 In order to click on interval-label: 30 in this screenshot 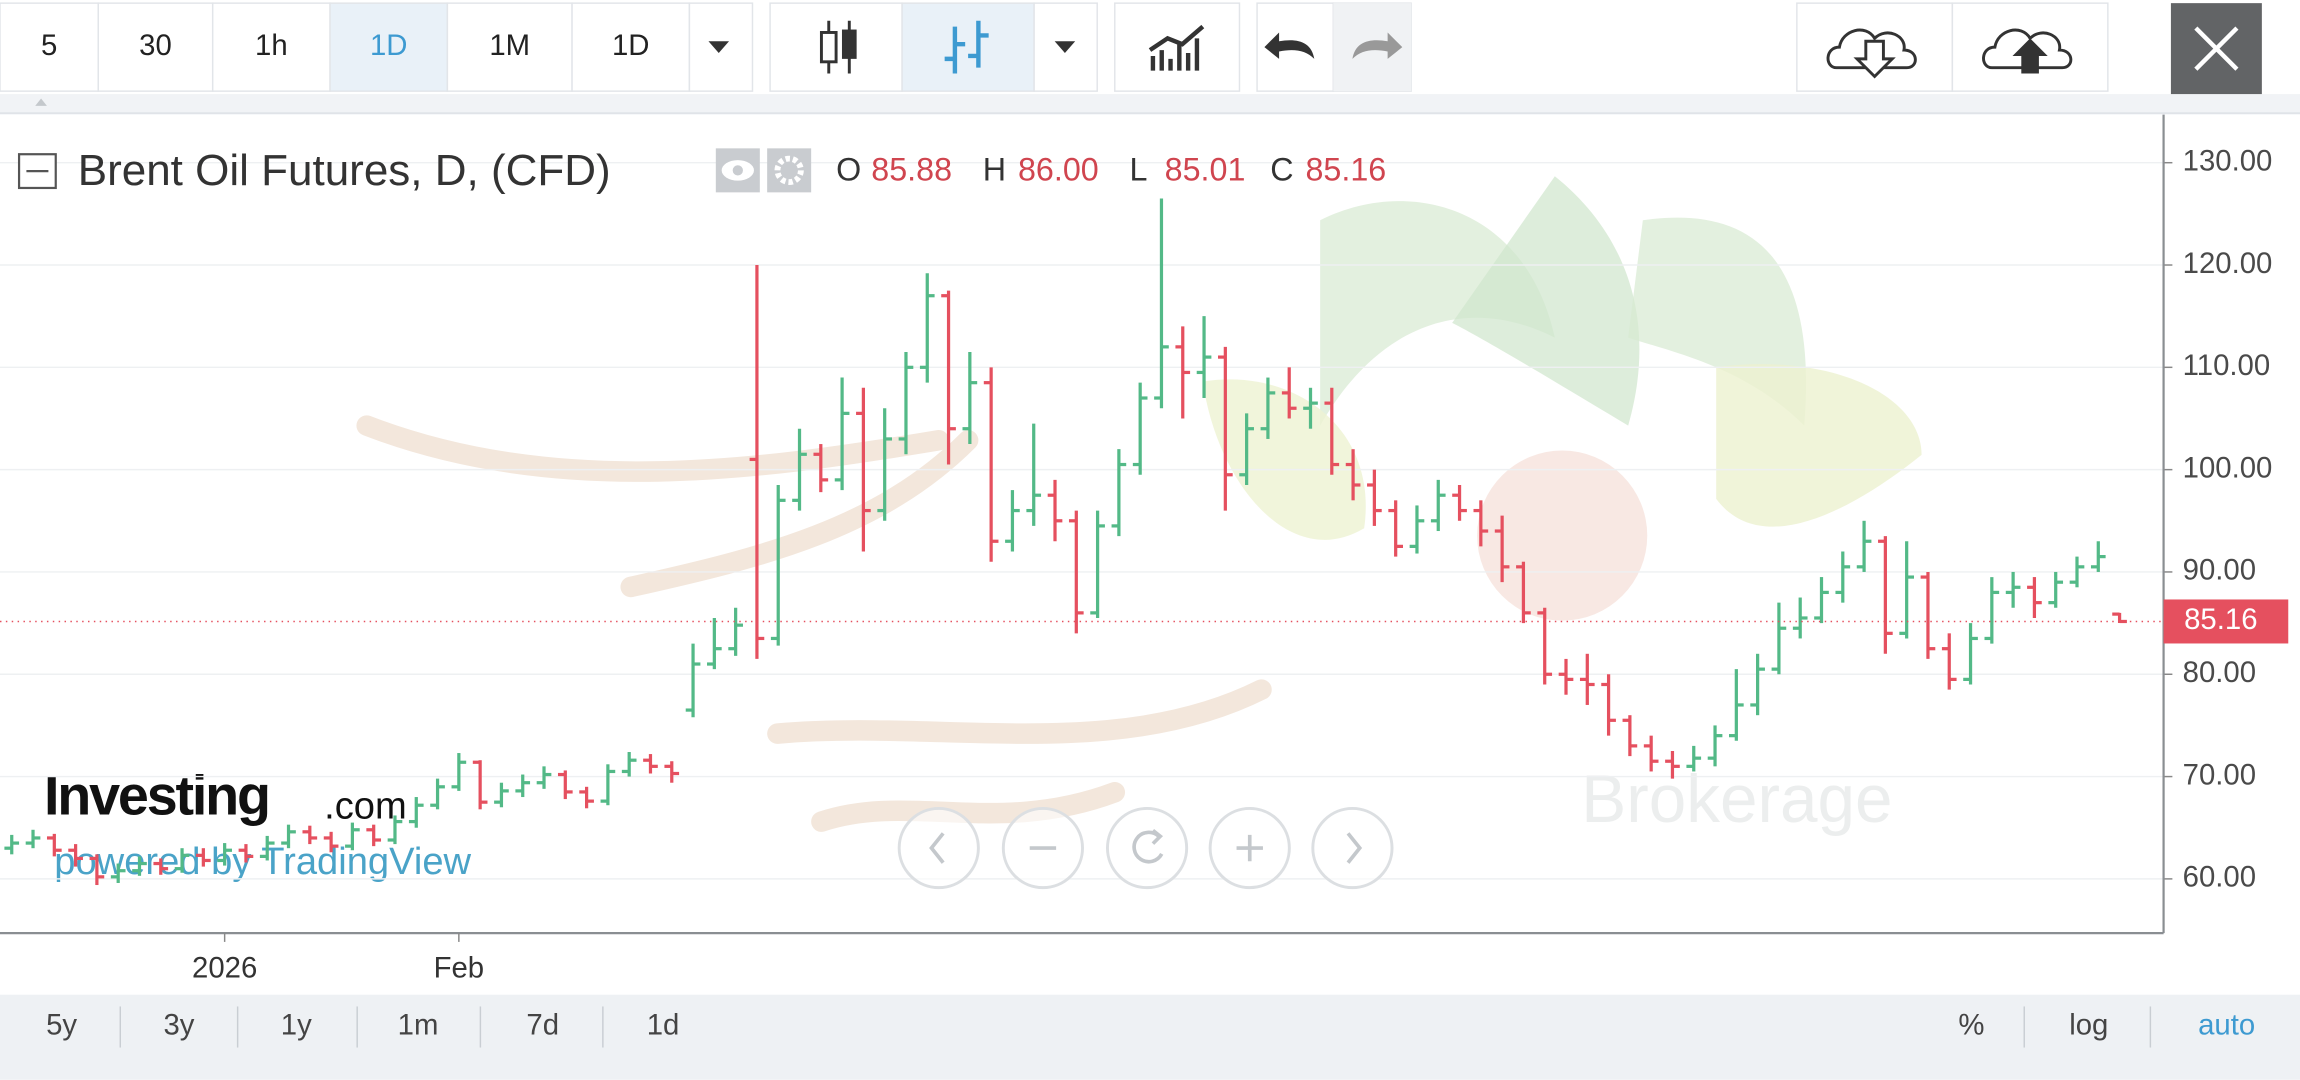, I will do `click(155, 45)`.